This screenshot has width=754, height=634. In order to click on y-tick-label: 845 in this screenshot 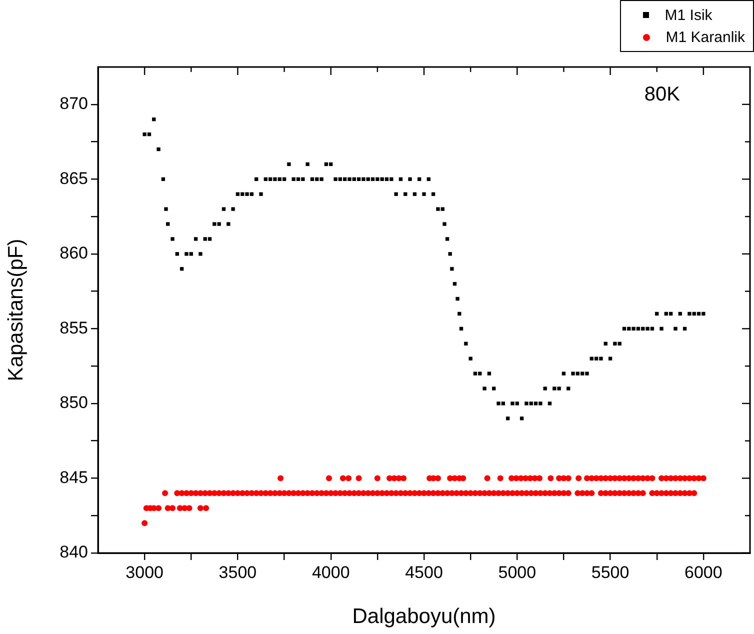, I will do `click(74, 477)`.